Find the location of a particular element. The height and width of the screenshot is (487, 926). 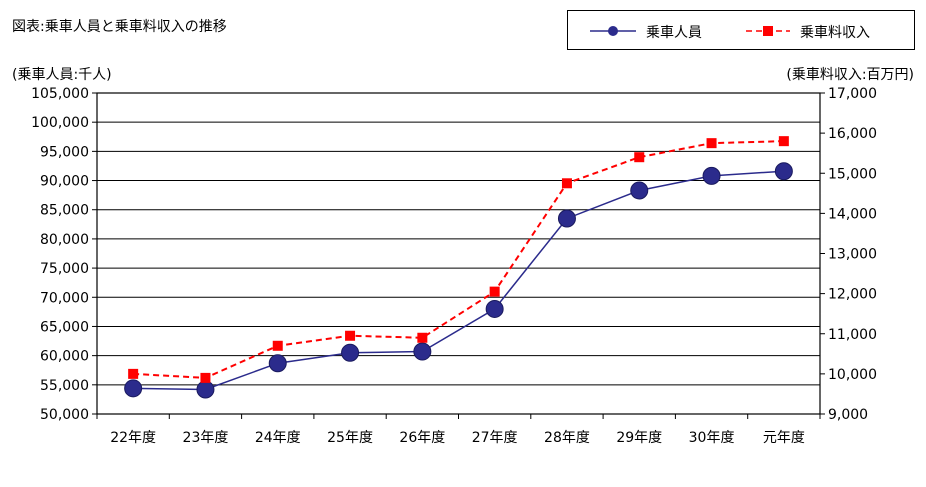

left-tick-label: 95,000 is located at coordinates (64, 152).